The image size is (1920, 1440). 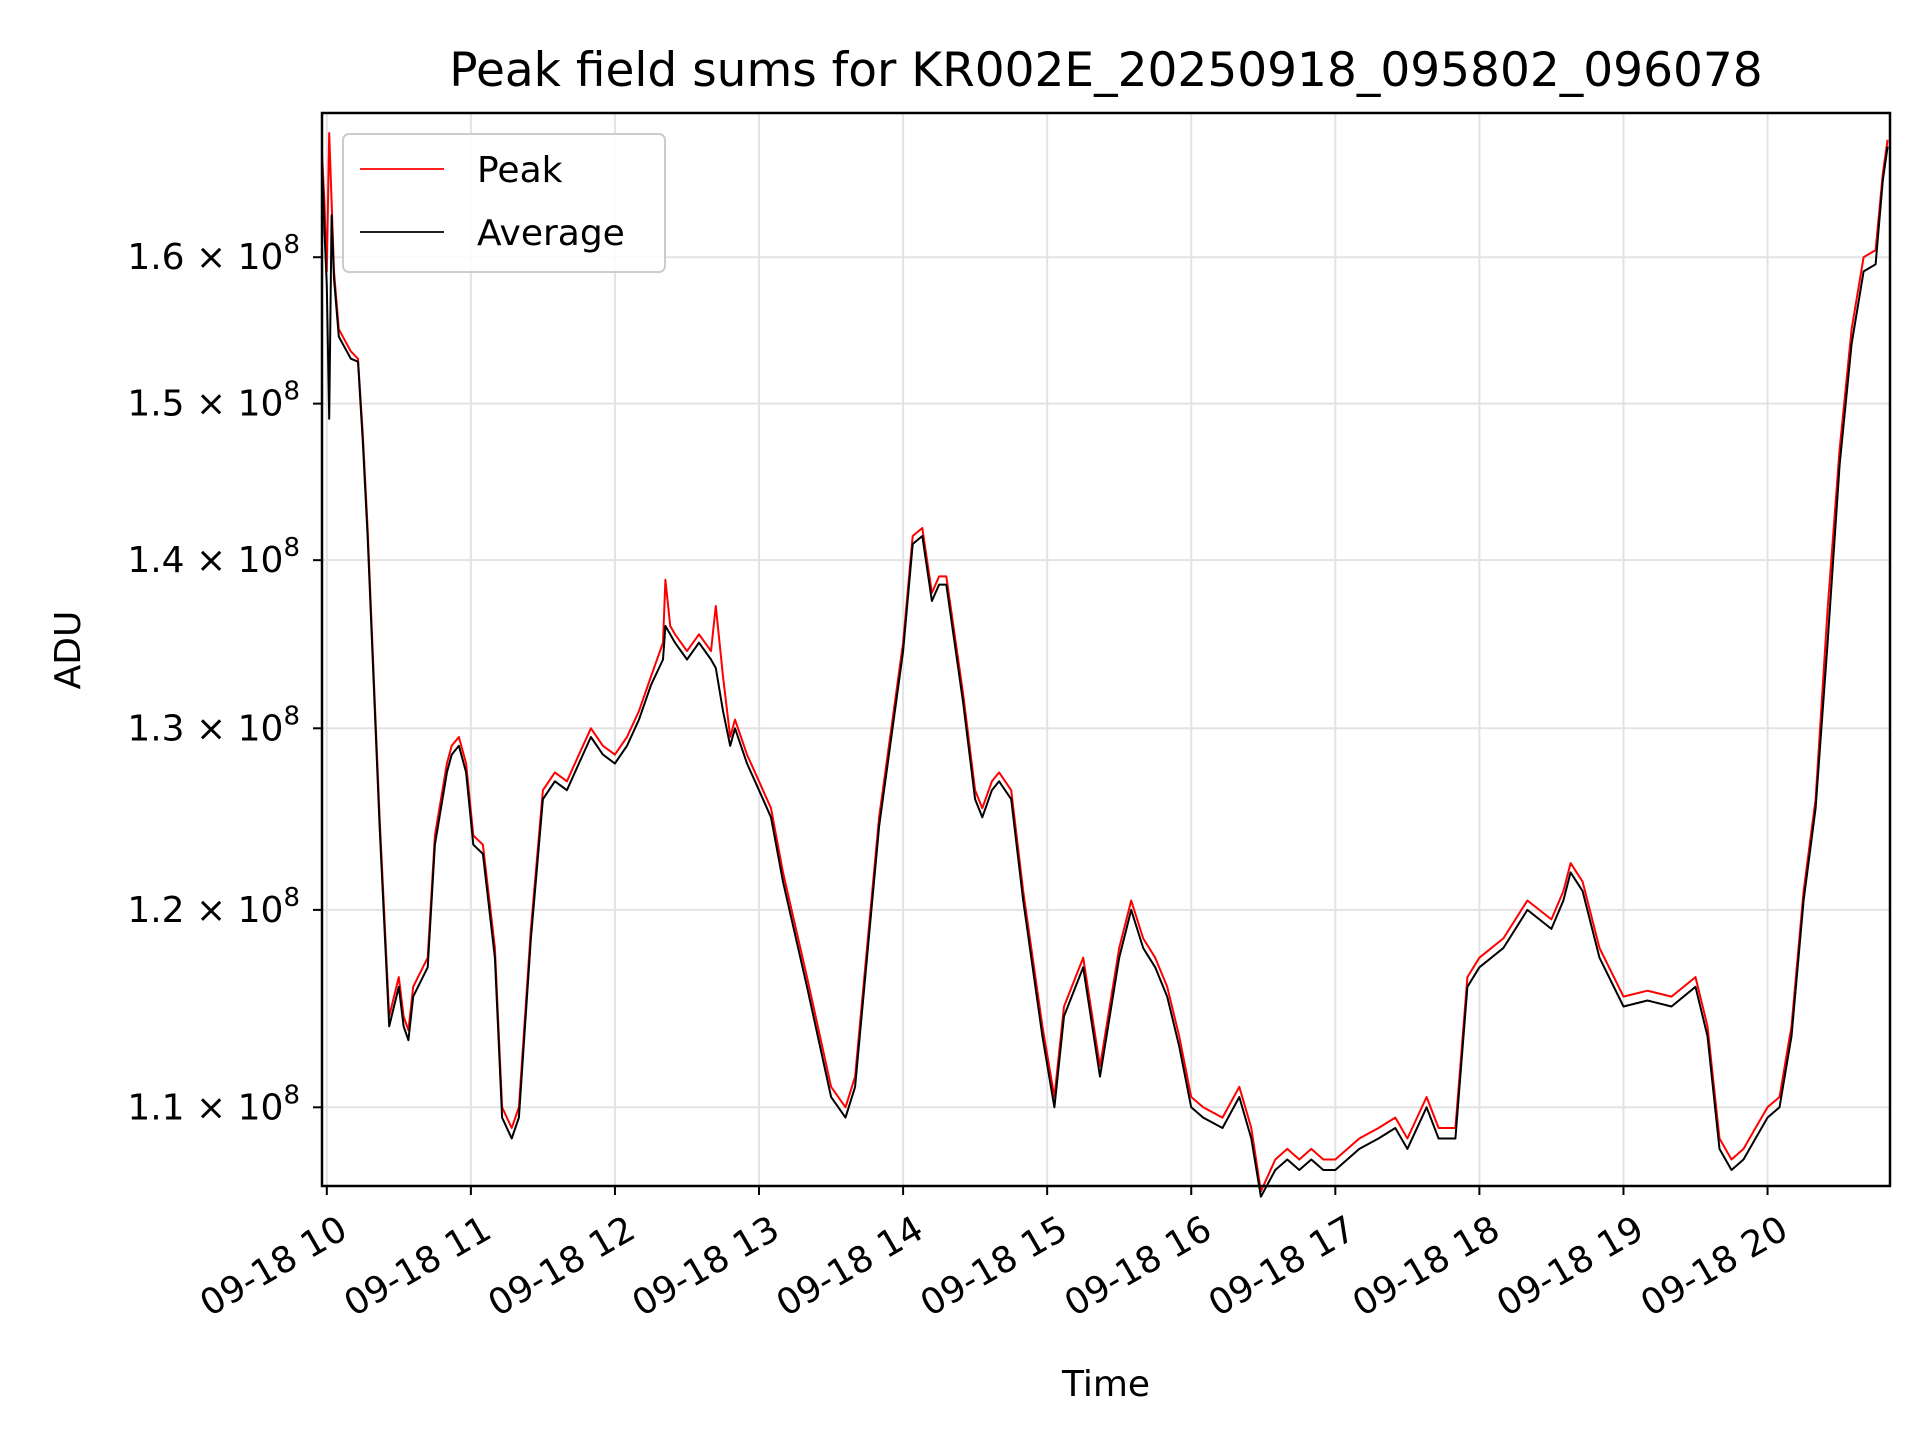 I want to click on y-tick-label: 1.5 × 108, so click(x=213, y=401).